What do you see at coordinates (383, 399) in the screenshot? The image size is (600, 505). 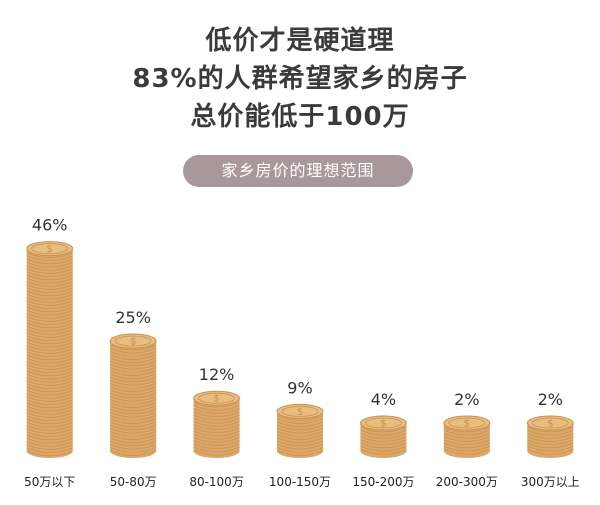 I see `bar-value-label: 4%` at bounding box center [383, 399].